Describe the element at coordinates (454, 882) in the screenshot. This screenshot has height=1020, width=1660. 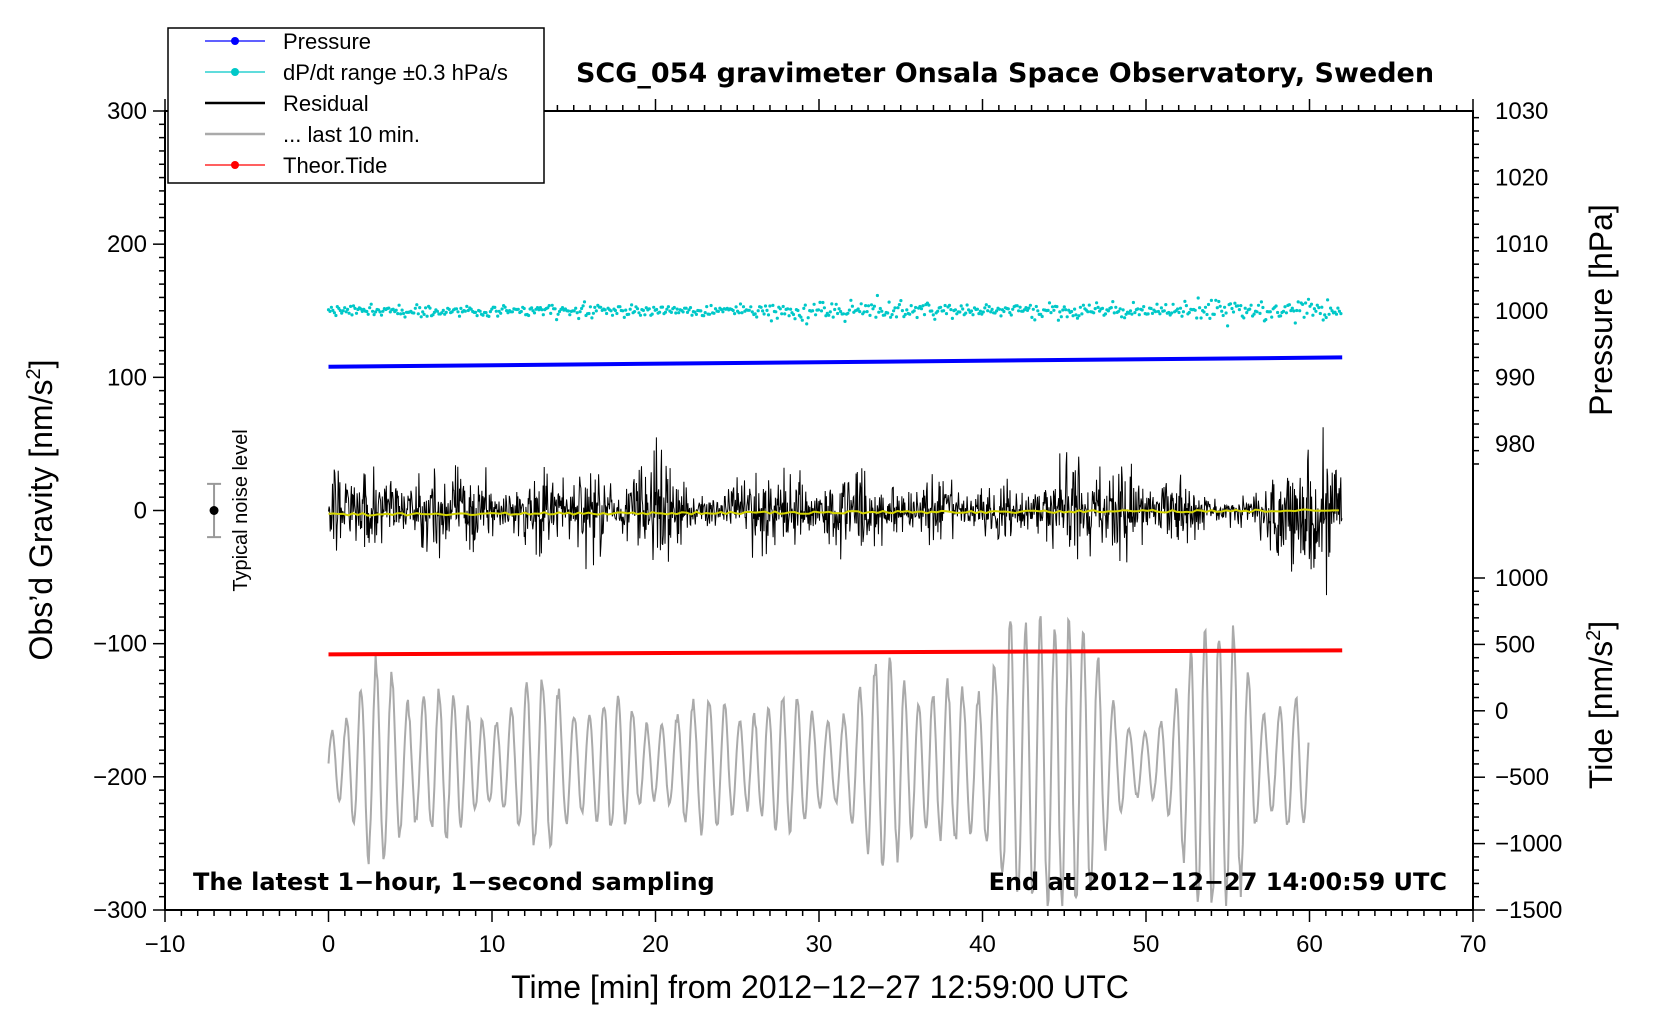
I see `annotation-sampling: The latest 1−hour, 1−second sampling` at that location.